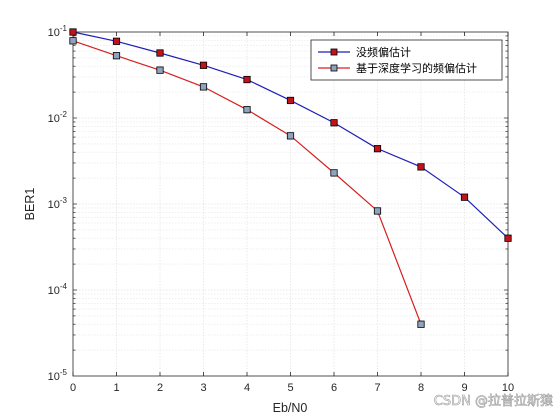  I want to click on x-axis-label: Eb/N0, so click(290, 408).